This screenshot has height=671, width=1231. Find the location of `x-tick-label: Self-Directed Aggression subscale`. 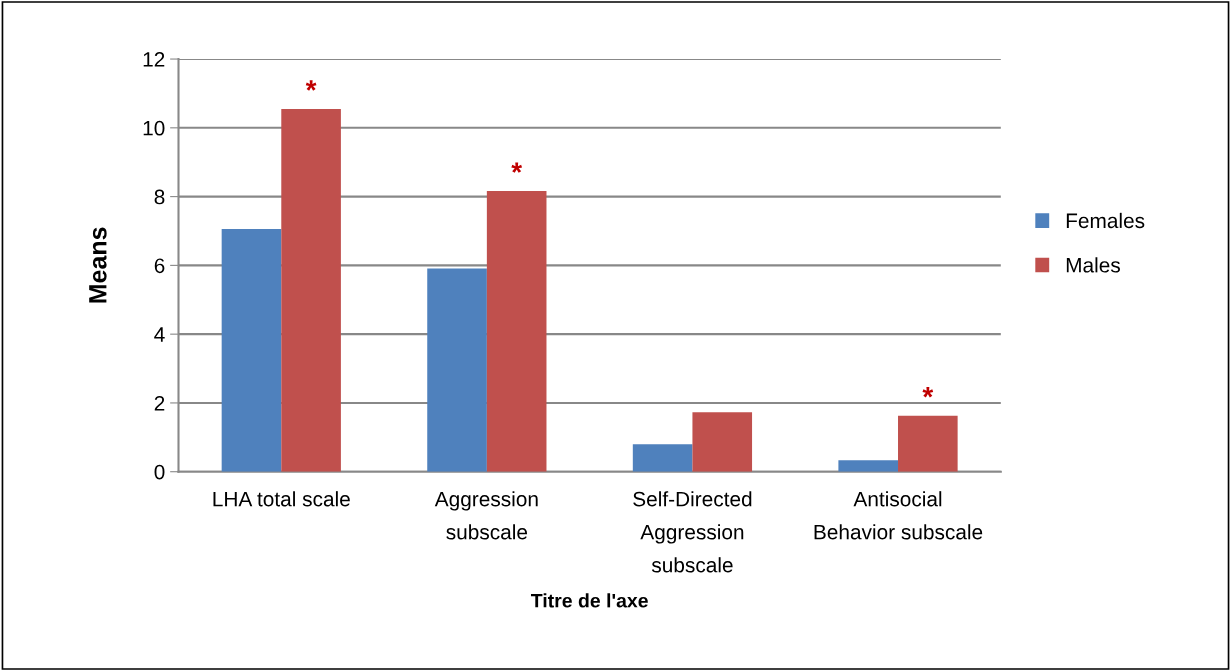

x-tick-label: Self-Directed Aggression subscale is located at coordinates (692, 532).